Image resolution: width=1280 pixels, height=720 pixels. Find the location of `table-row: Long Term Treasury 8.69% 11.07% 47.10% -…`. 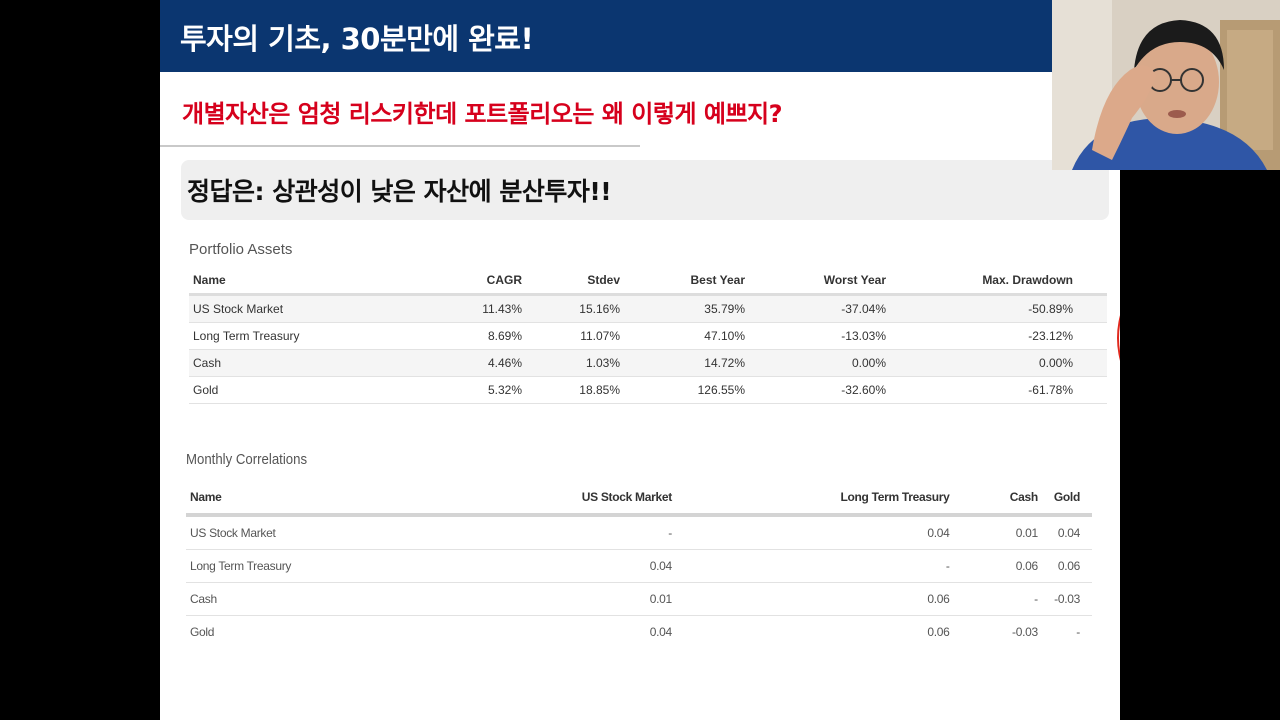

table-row: Long Term Treasury 8.69% 11.07% 47.10% -… is located at coordinates (648, 336).